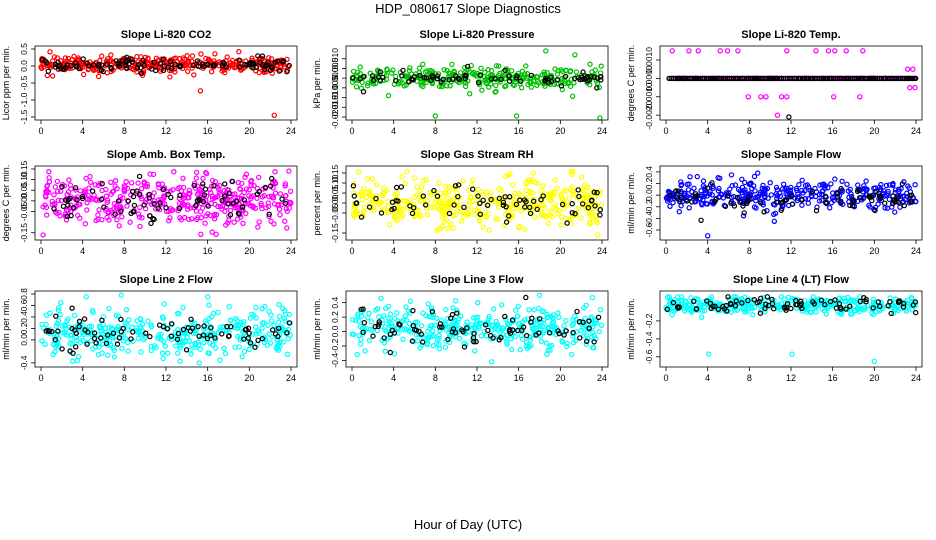 Image resolution: width=936 pixels, height=540 pixels. I want to click on x-tick-label: 4, so click(707, 378).